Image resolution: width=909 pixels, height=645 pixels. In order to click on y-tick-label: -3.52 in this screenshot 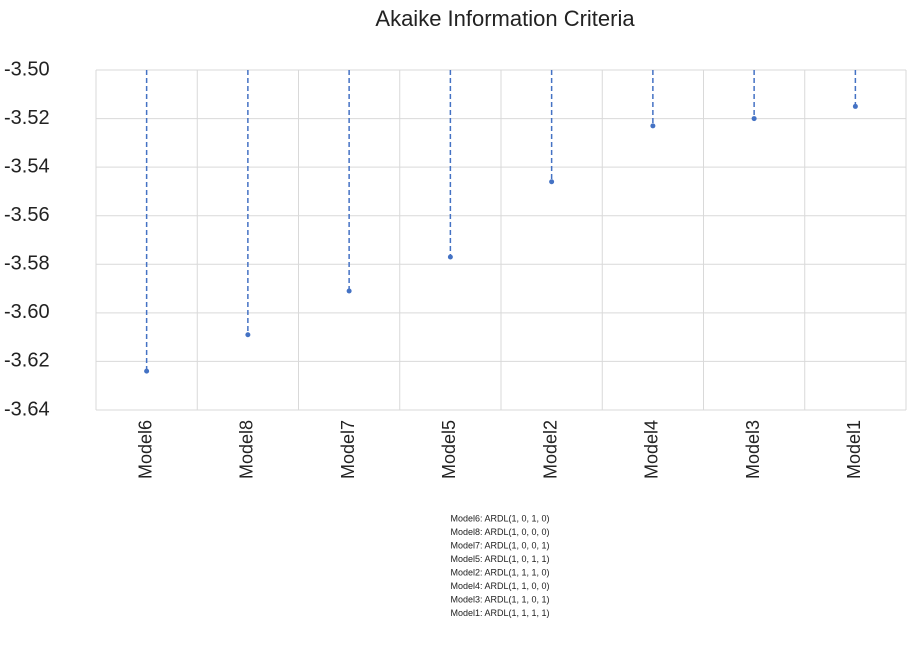, I will do `click(27, 118)`.